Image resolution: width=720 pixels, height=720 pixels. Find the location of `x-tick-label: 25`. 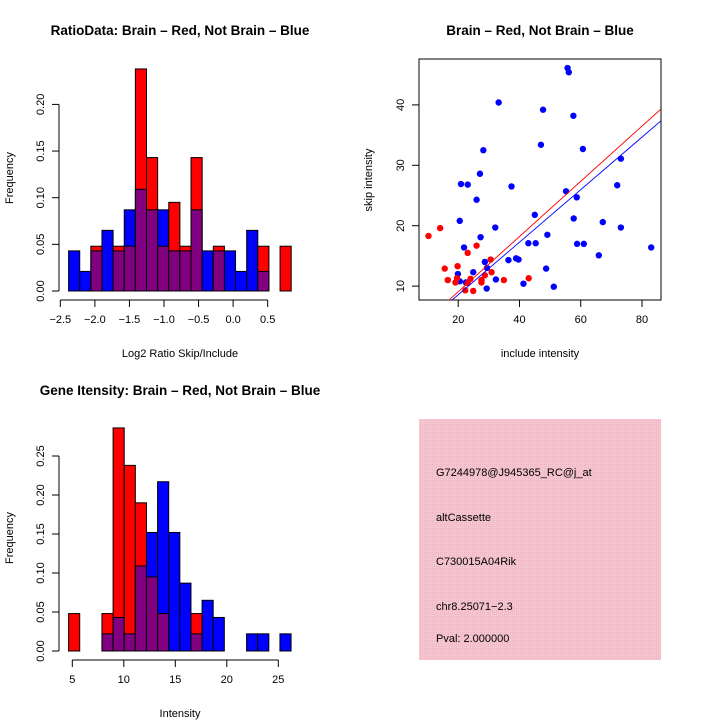

x-tick-label: 25 is located at coordinates (278, 680).